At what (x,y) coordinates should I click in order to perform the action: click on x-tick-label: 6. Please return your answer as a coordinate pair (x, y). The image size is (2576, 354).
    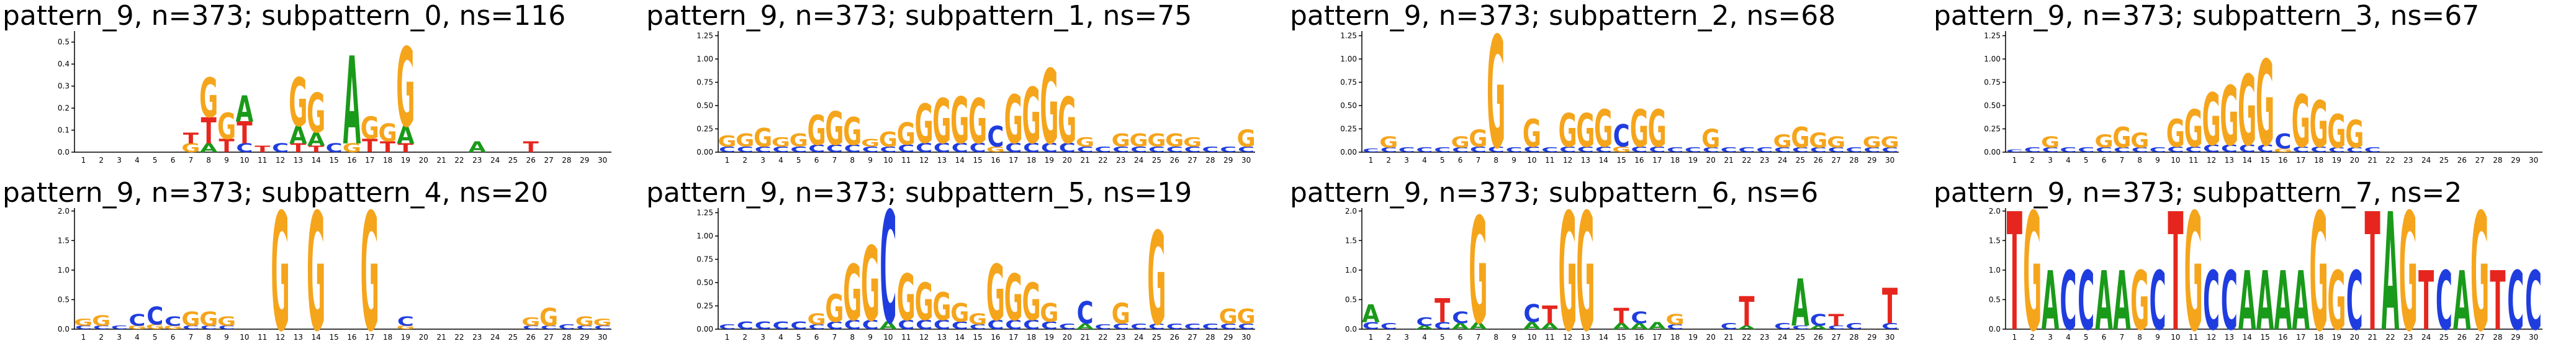
    Looking at the image, I should click on (173, 338).